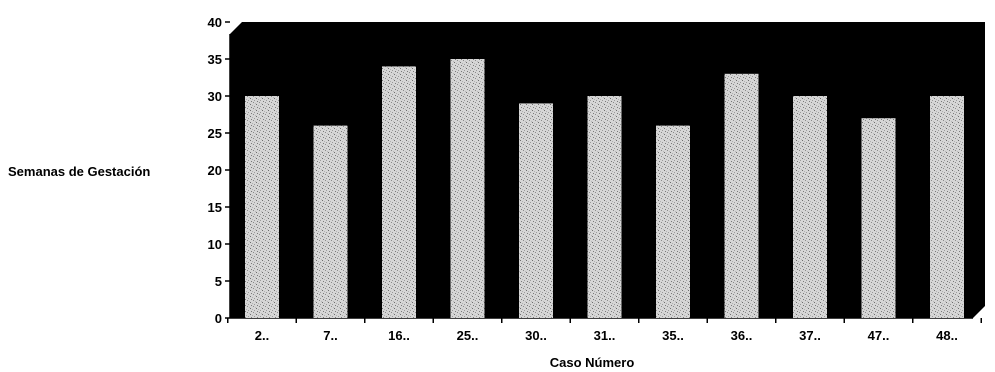 This screenshot has width=995, height=372. What do you see at coordinates (810, 335) in the screenshot?
I see `x-tick-label: 37..` at bounding box center [810, 335].